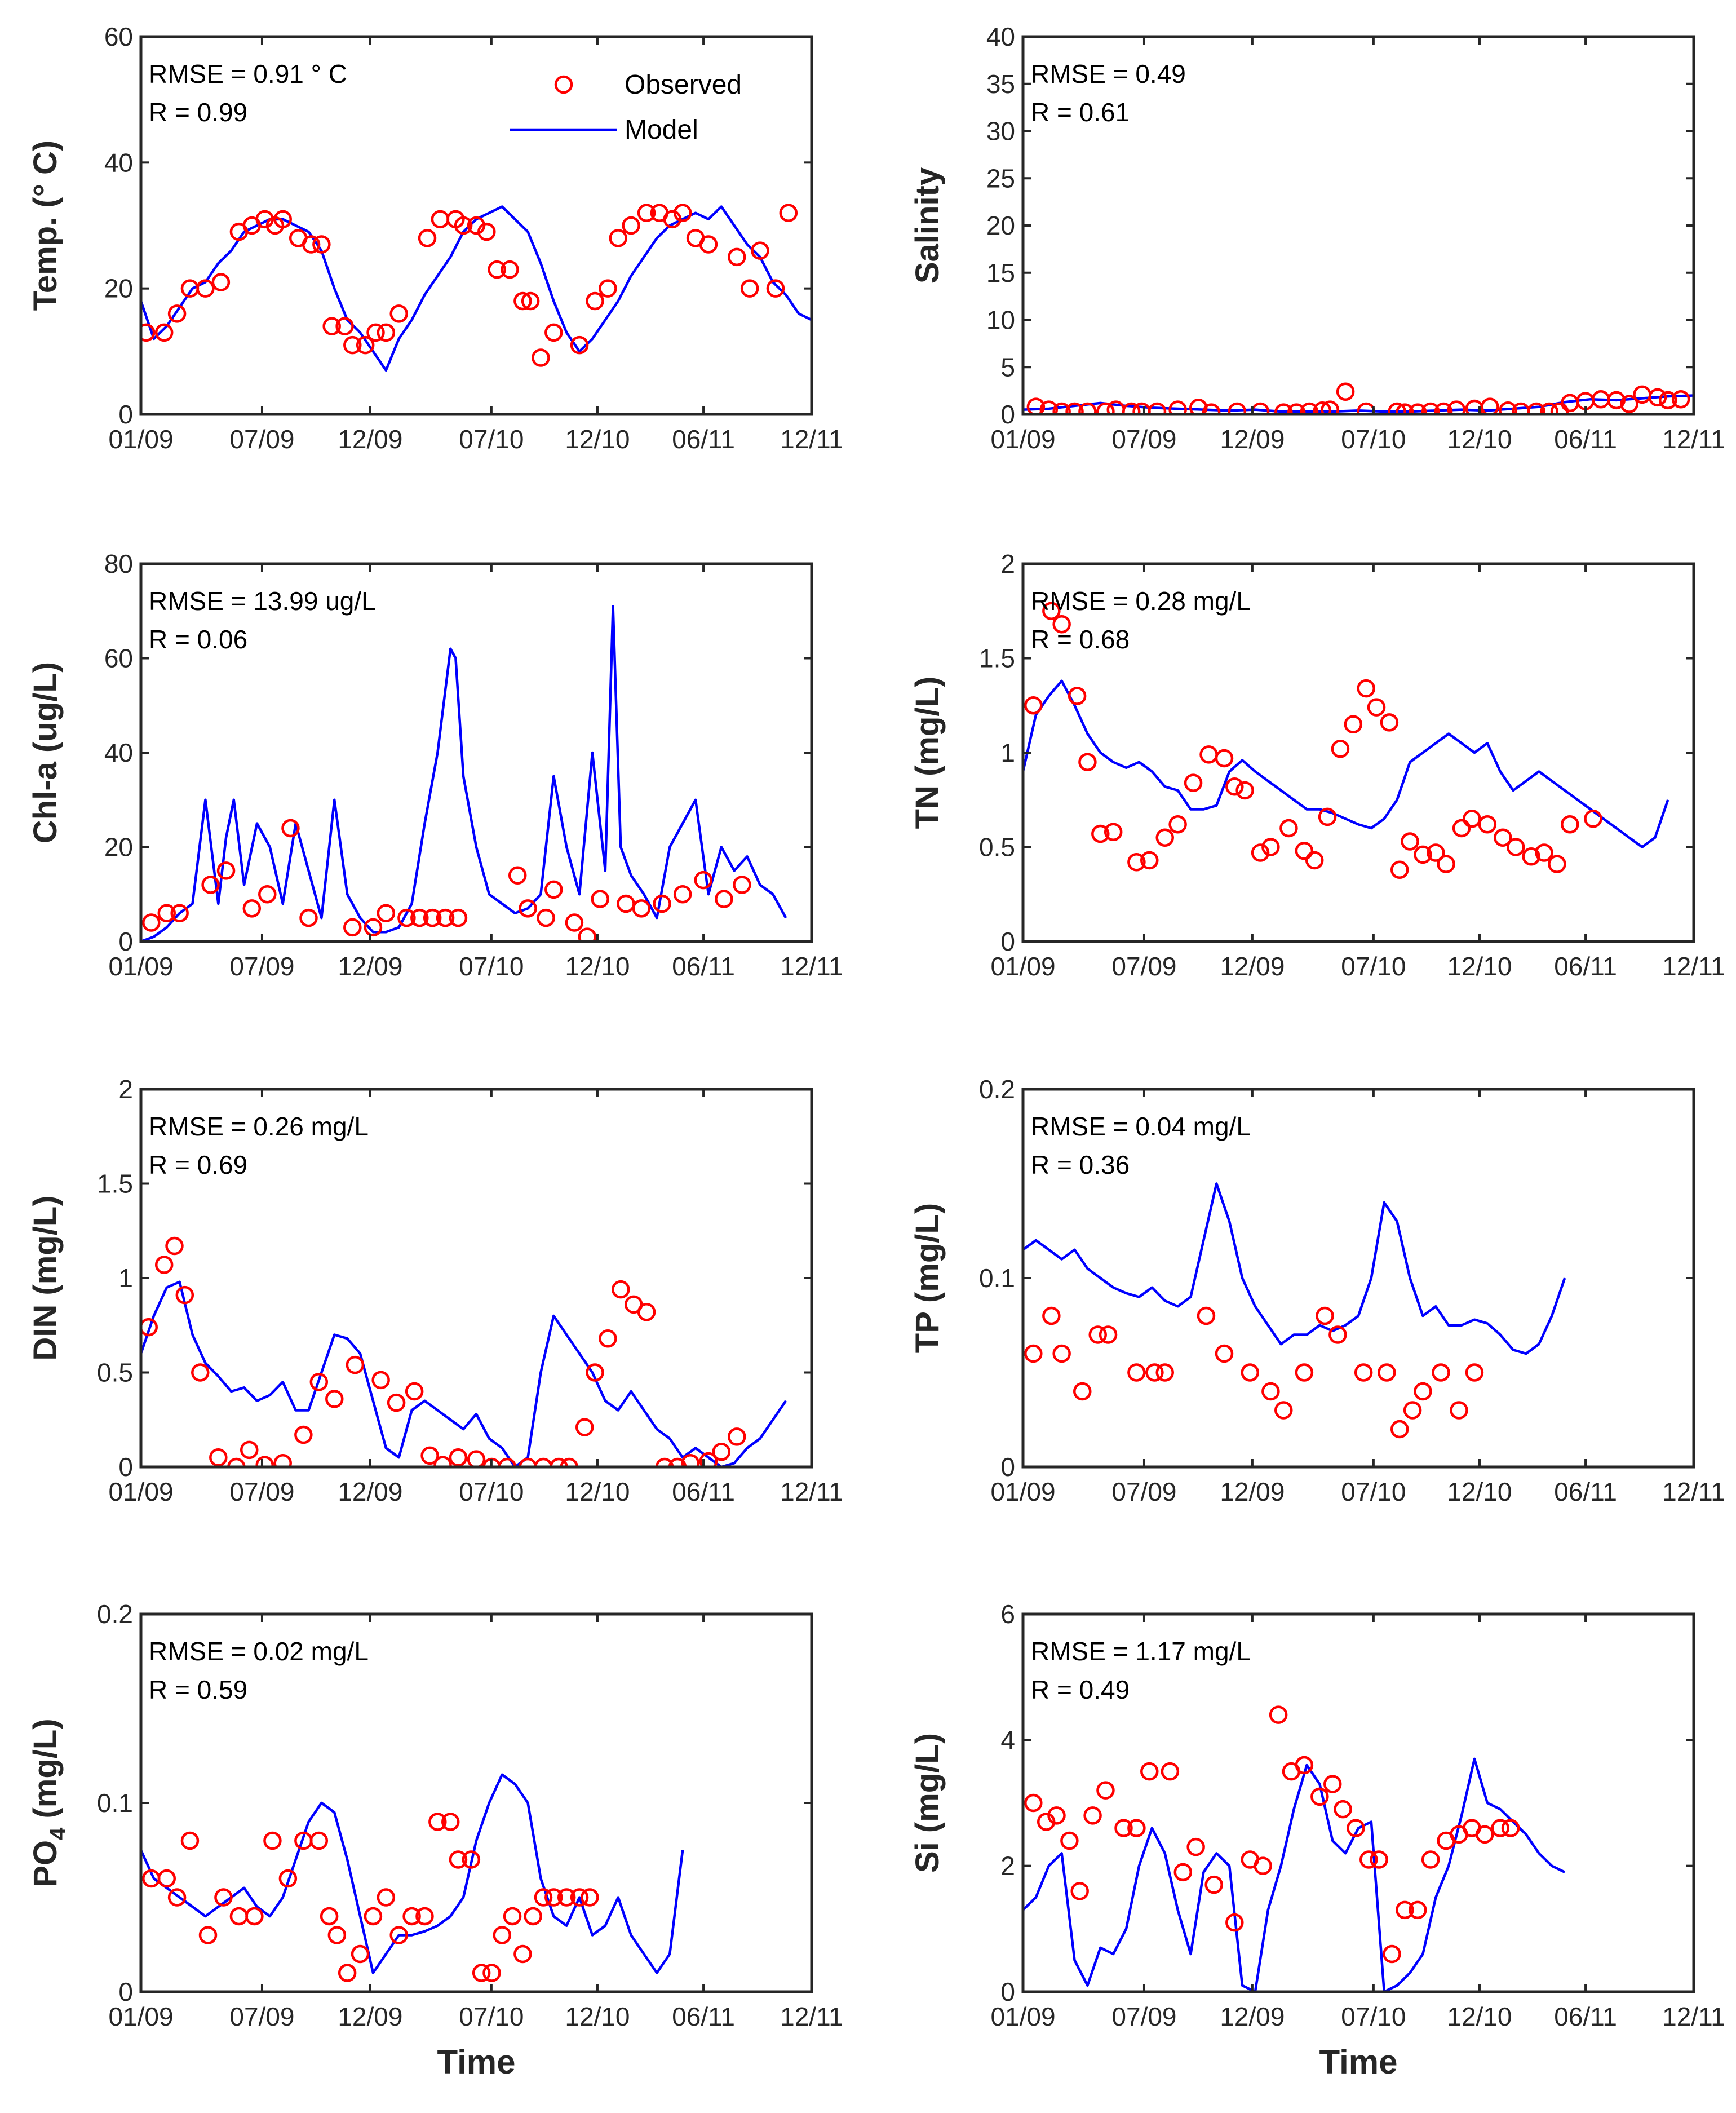 The image size is (1736, 2113). I want to click on x-tick-label: 12/11, so click(1693, 1491).